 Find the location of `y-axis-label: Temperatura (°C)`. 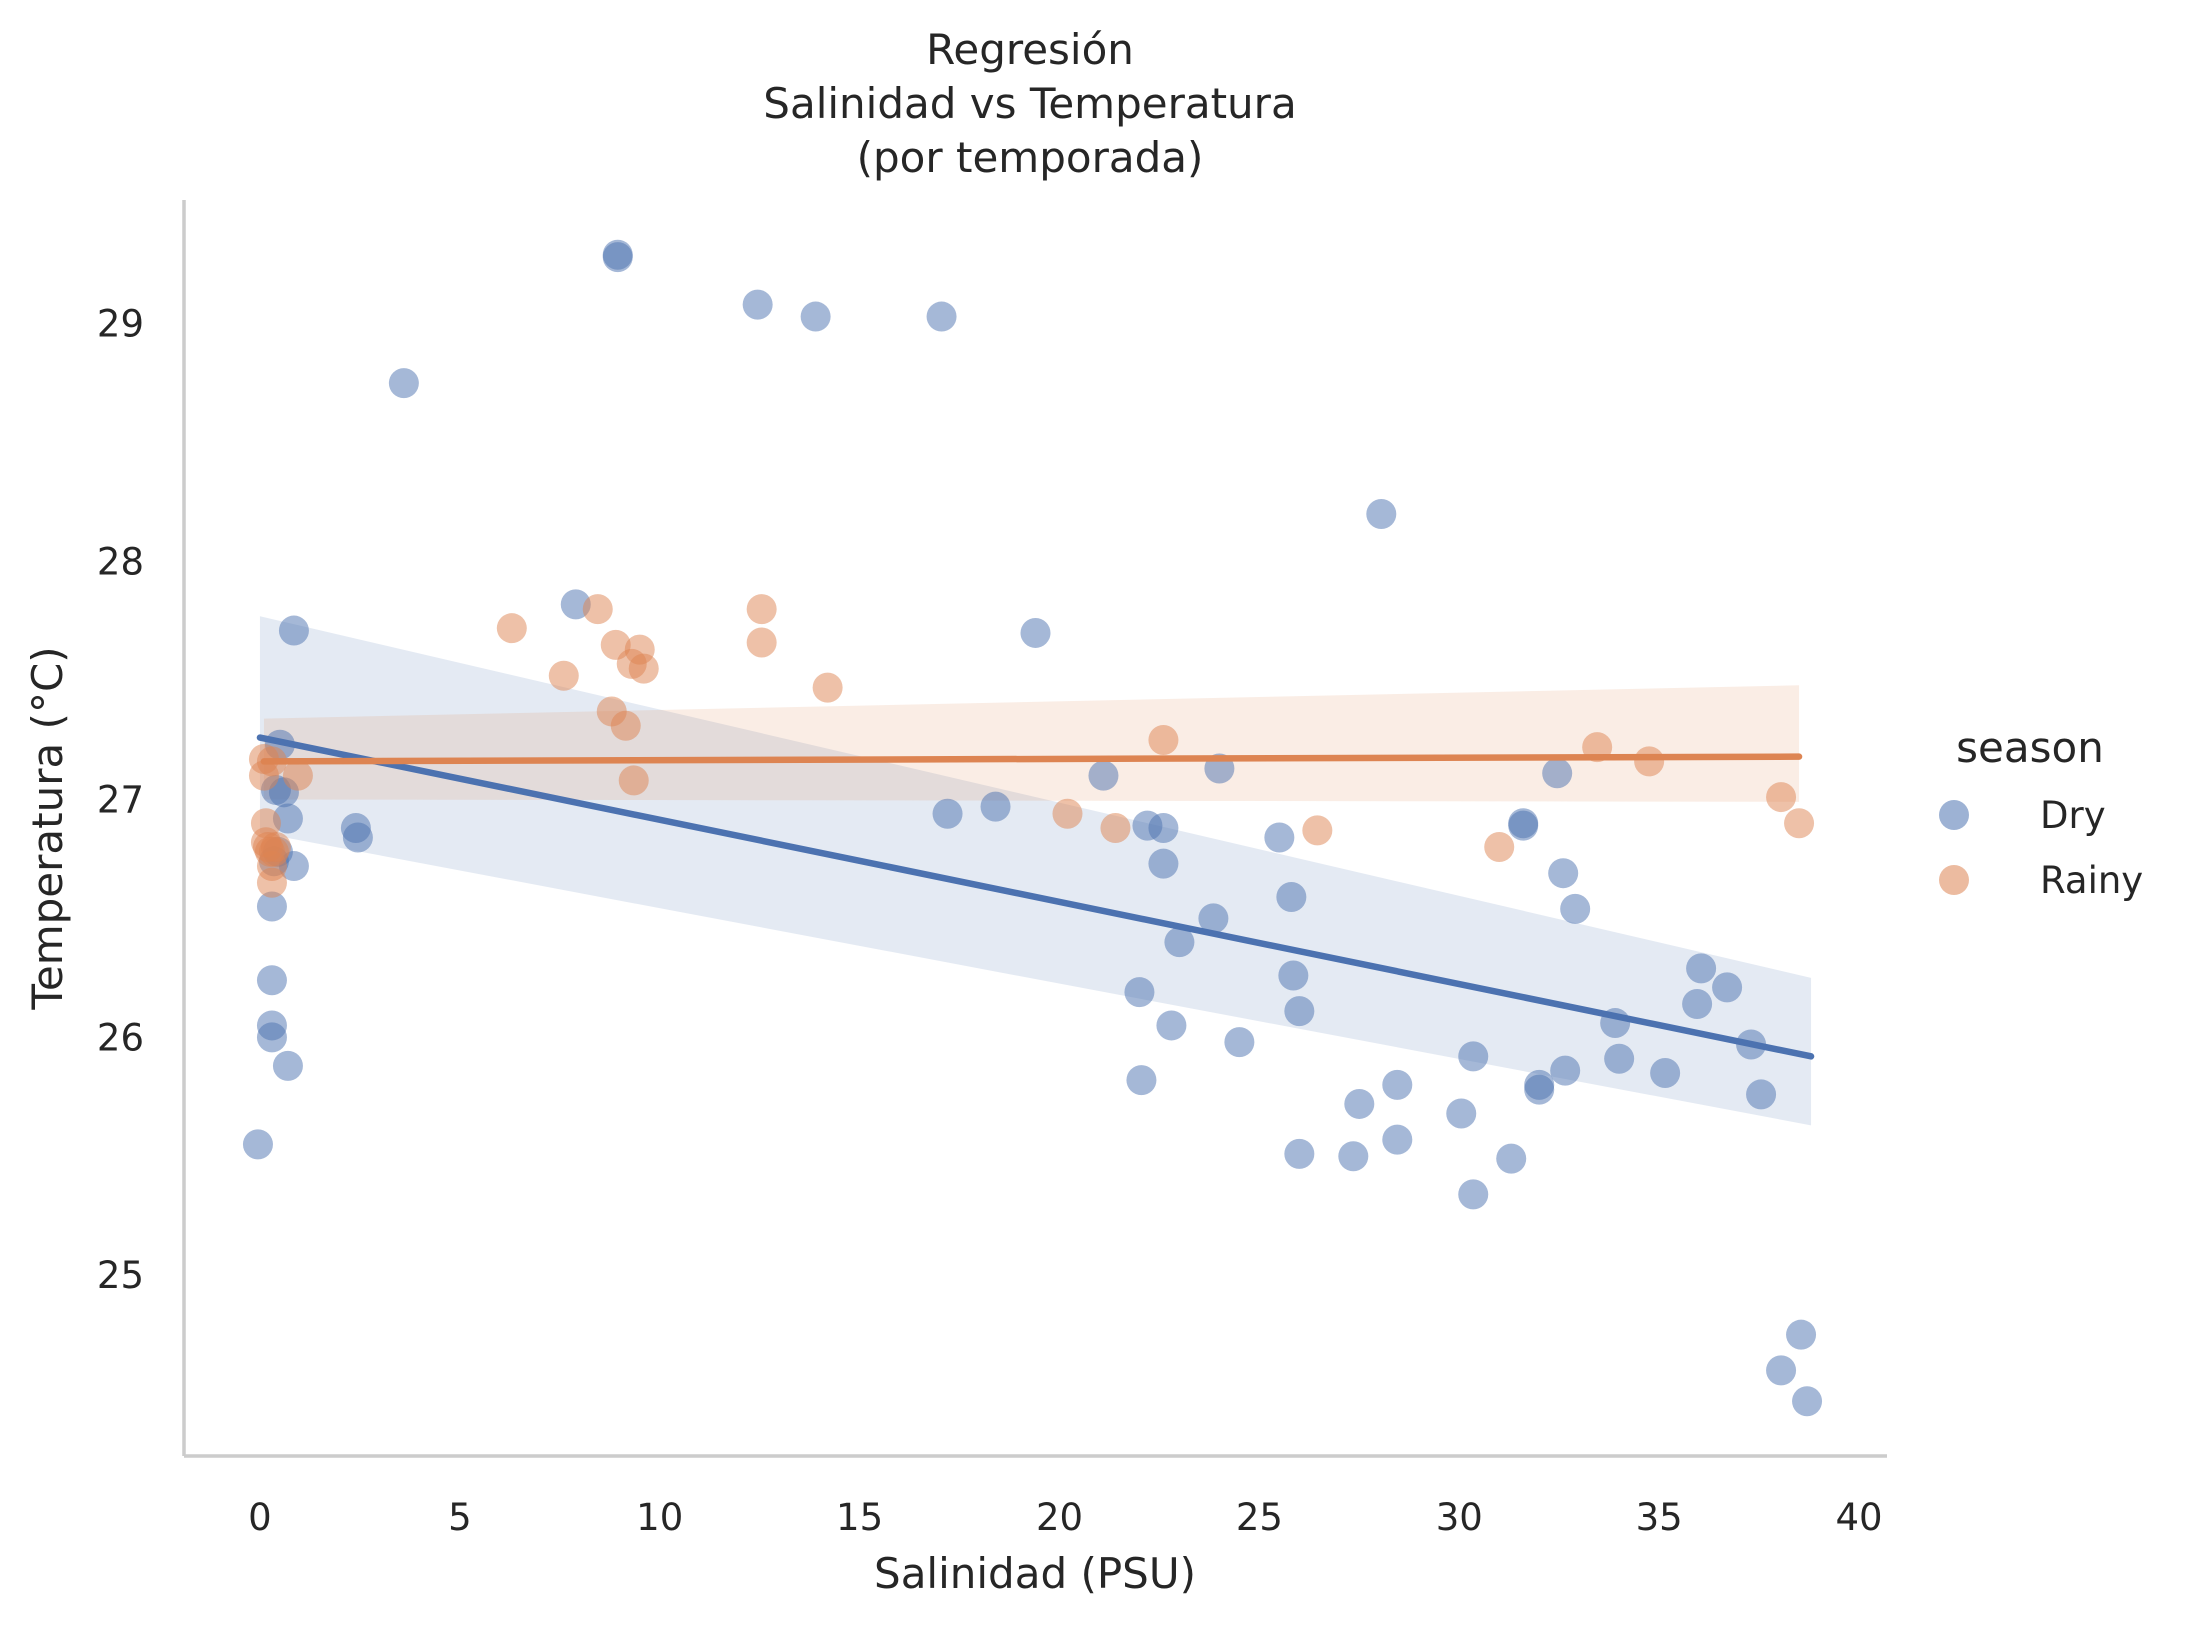

y-axis-label: Temperatura (°C) is located at coordinates (47, 828).